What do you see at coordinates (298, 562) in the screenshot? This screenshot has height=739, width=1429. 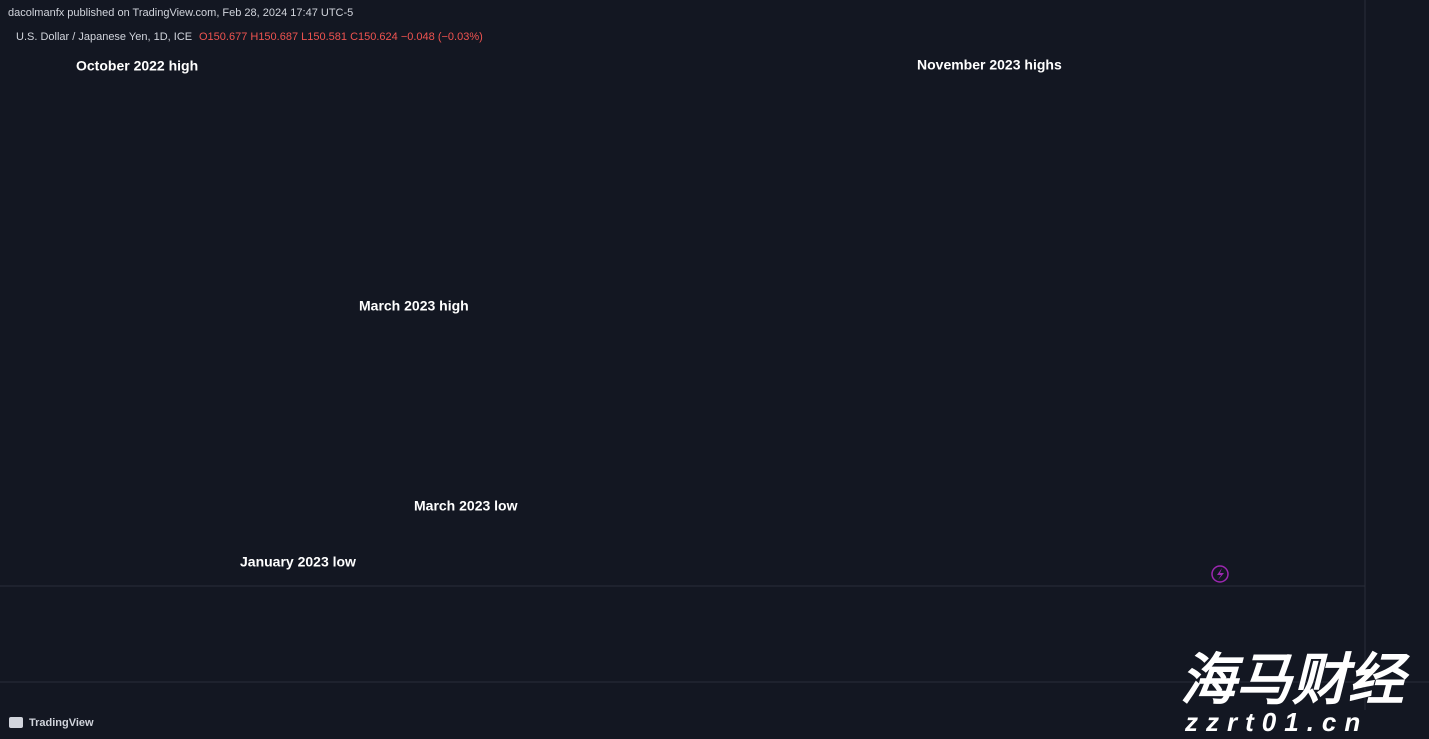 I see `annotation: January 2023 low` at bounding box center [298, 562].